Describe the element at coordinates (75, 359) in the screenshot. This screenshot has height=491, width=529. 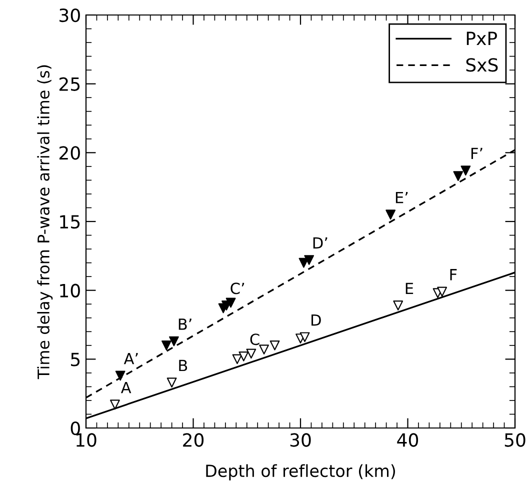
I see `y-tick-label: 5` at that location.